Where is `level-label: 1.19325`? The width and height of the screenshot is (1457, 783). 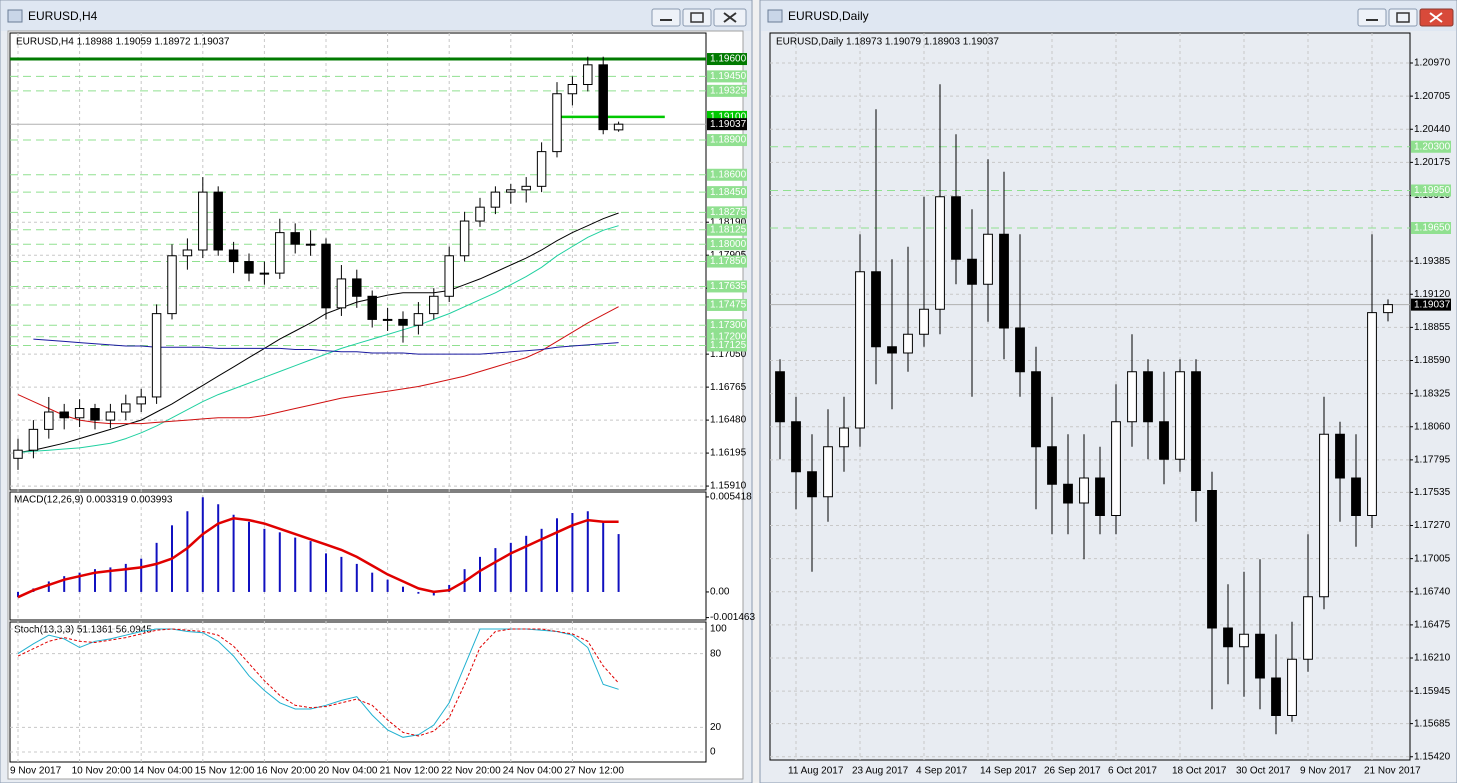 level-label: 1.19325 is located at coordinates (728, 91).